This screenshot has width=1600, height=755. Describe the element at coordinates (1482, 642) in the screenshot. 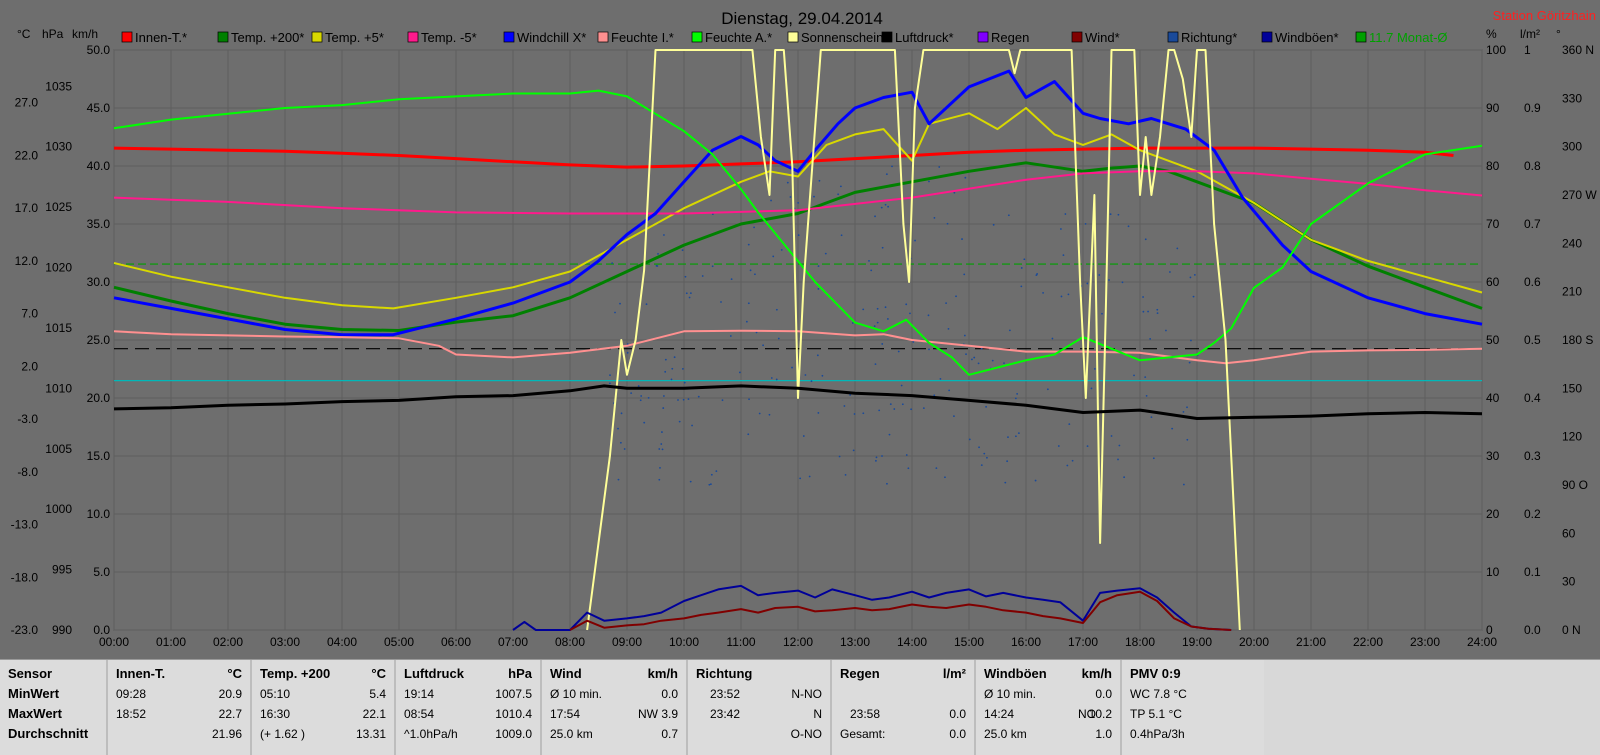

I see `x-tick-label: 24:00` at that location.